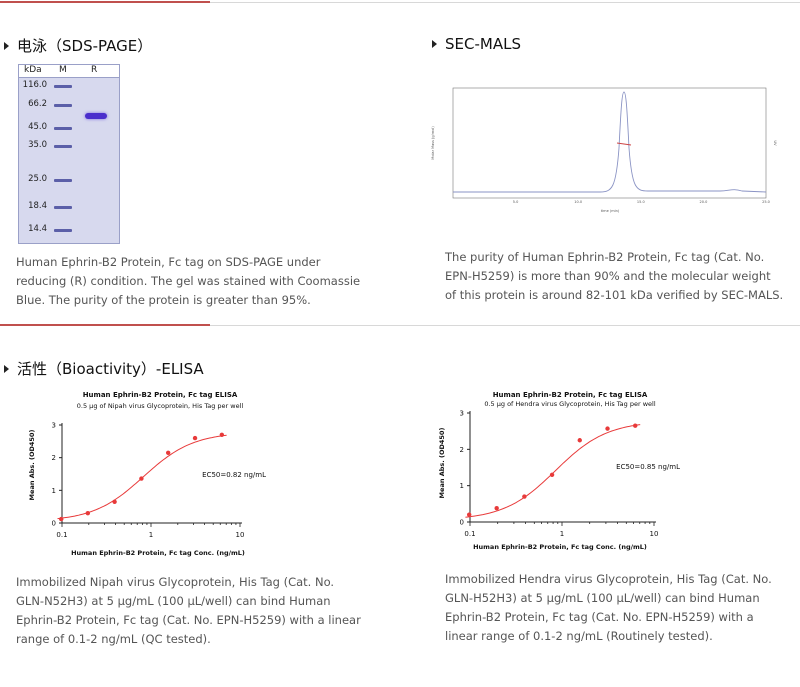 This screenshot has width=800, height=687. I want to click on sec-mals-plot-frame, so click(609, 143).